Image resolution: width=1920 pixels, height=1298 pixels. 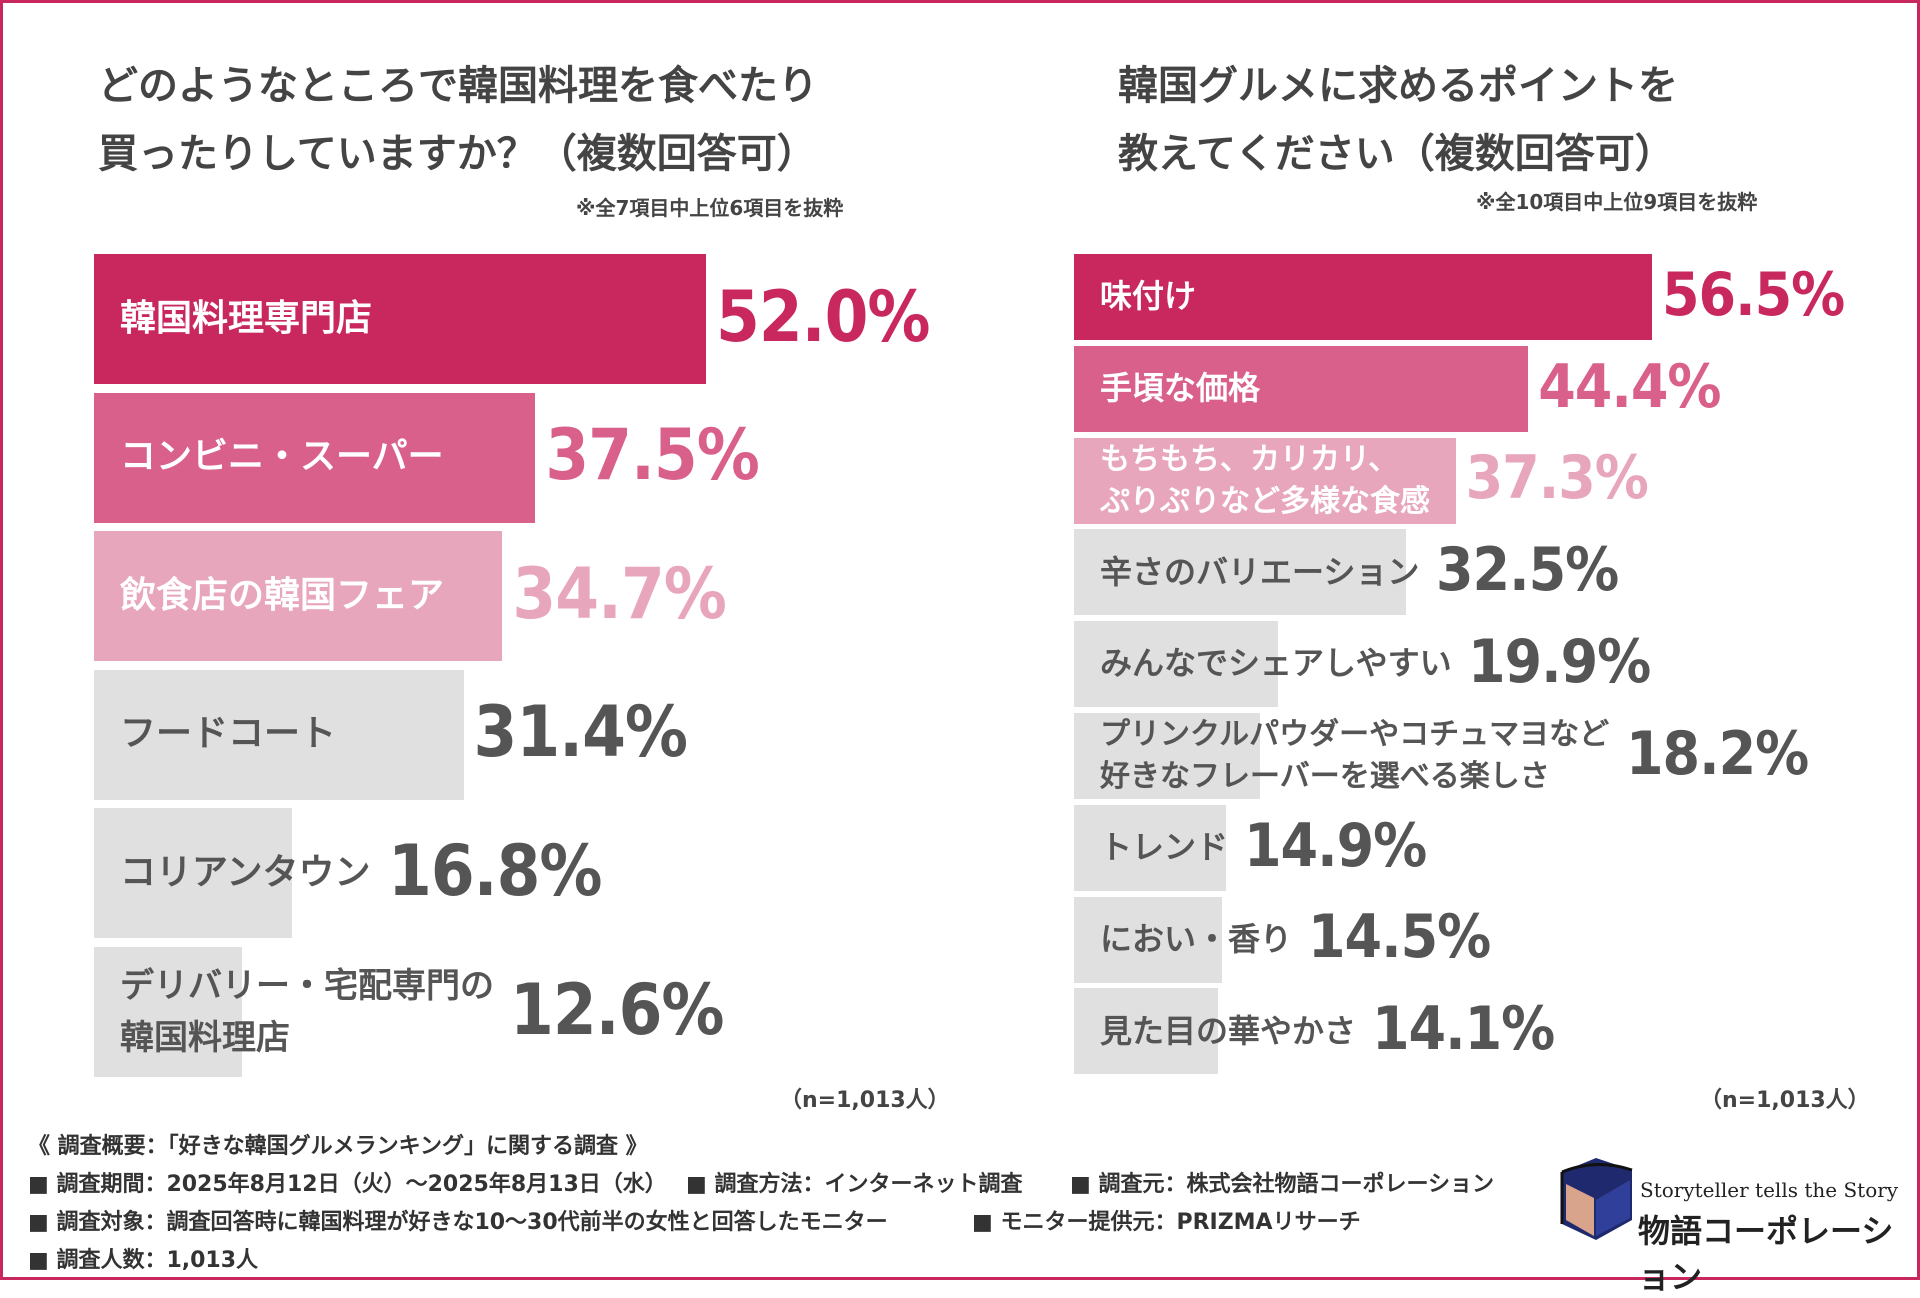 What do you see at coordinates (495, 871) in the screenshot?
I see `bar-value-label: 16.8%` at bounding box center [495, 871].